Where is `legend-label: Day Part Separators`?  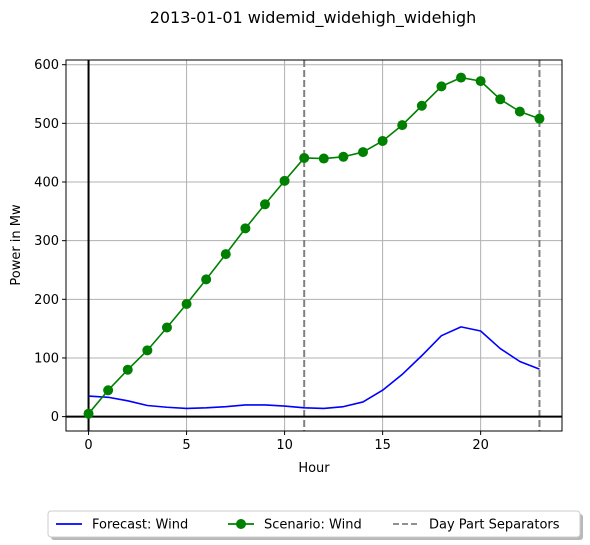
legend-label: Day Part Separators is located at coordinates (494, 525).